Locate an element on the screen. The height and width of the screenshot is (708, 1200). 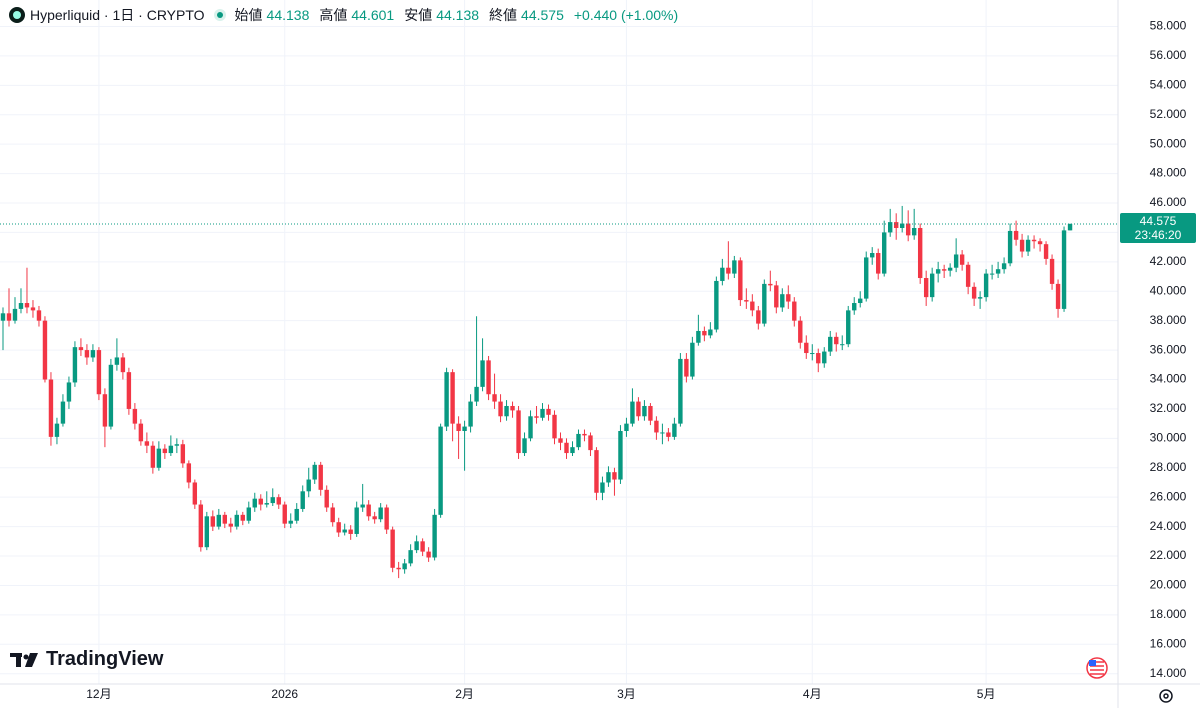
y-tick-label: 34.000 is located at coordinates (1168, 379).